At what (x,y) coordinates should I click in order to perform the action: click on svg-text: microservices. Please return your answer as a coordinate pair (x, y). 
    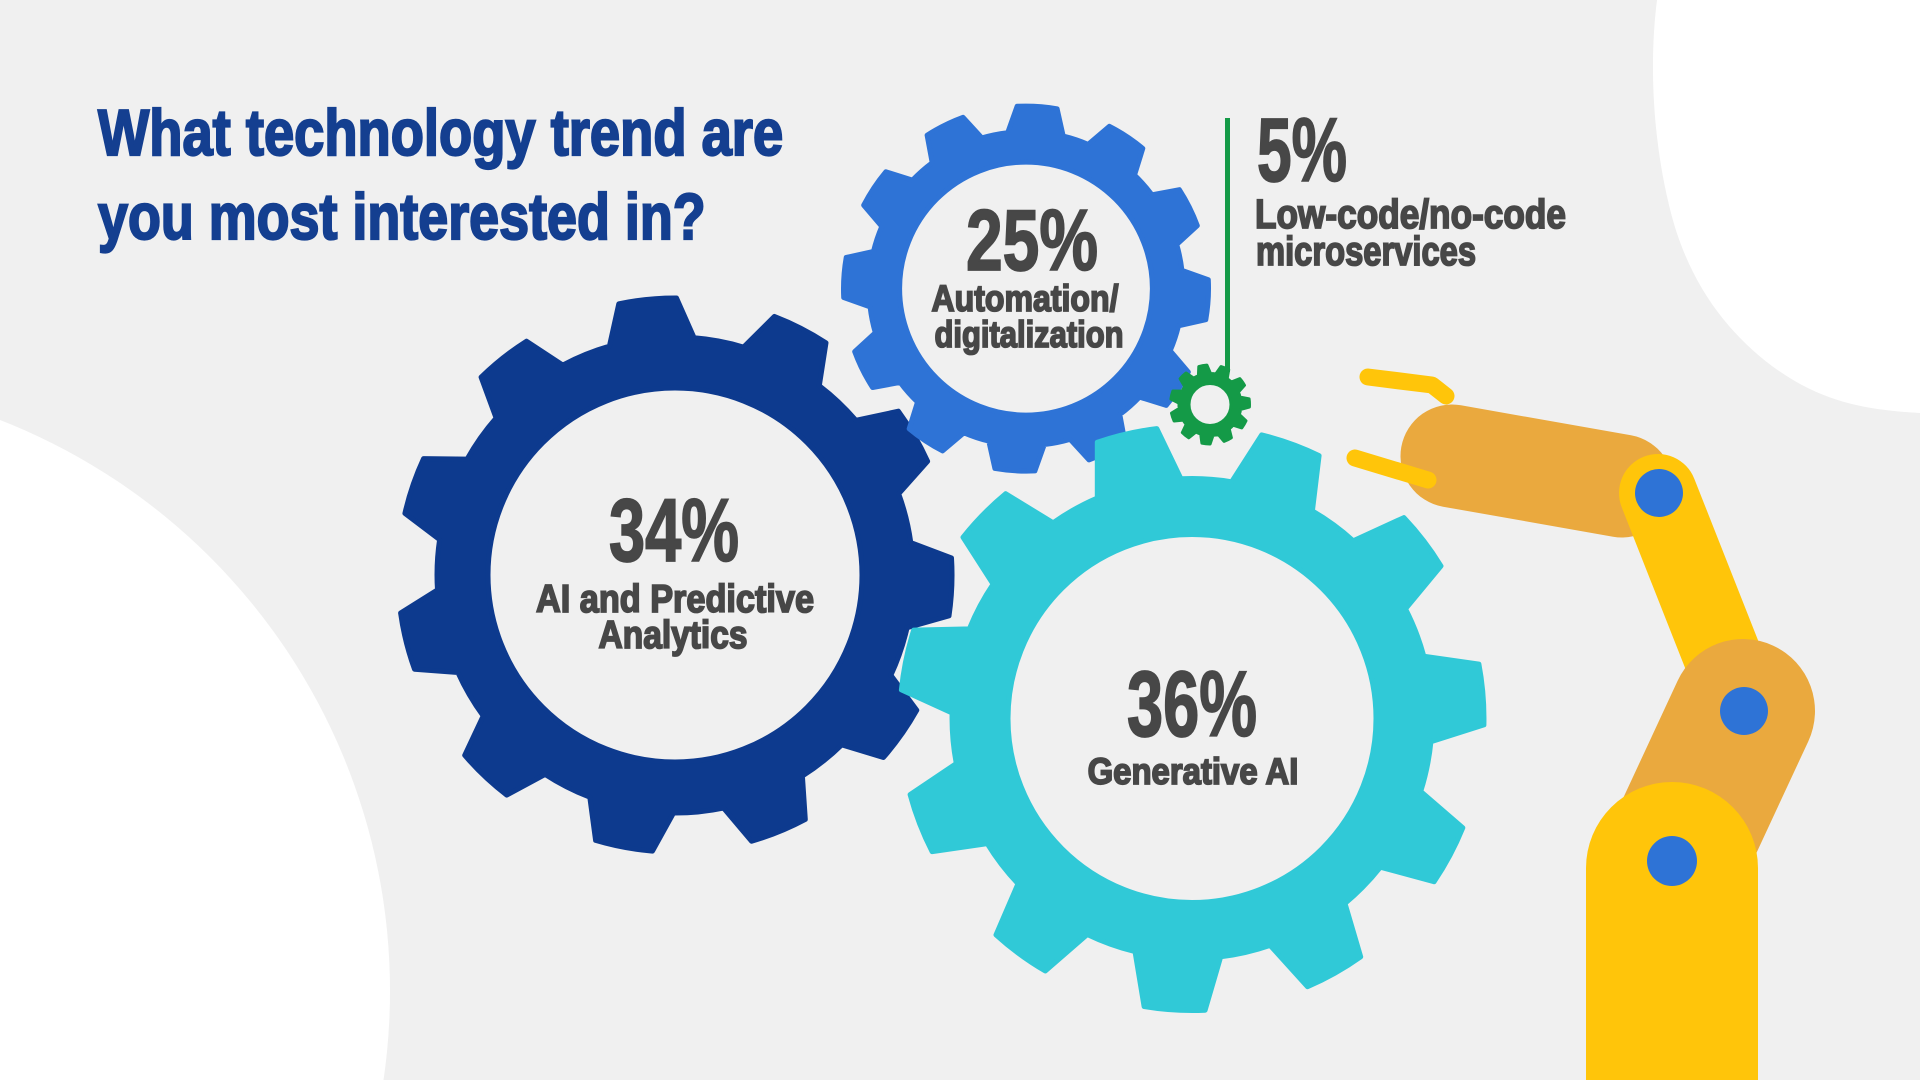
    Looking at the image, I should click on (1366, 250).